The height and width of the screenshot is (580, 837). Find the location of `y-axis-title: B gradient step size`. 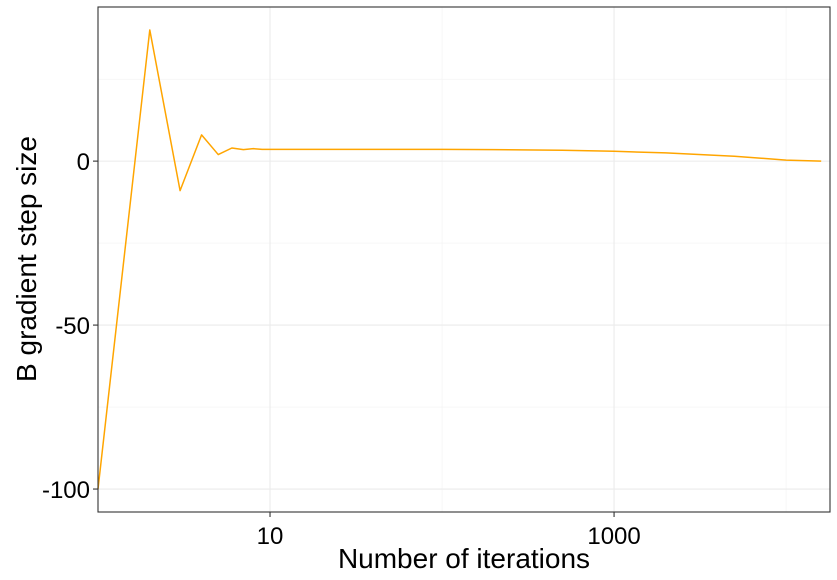

y-axis-title: B gradient step size is located at coordinates (26, 259).